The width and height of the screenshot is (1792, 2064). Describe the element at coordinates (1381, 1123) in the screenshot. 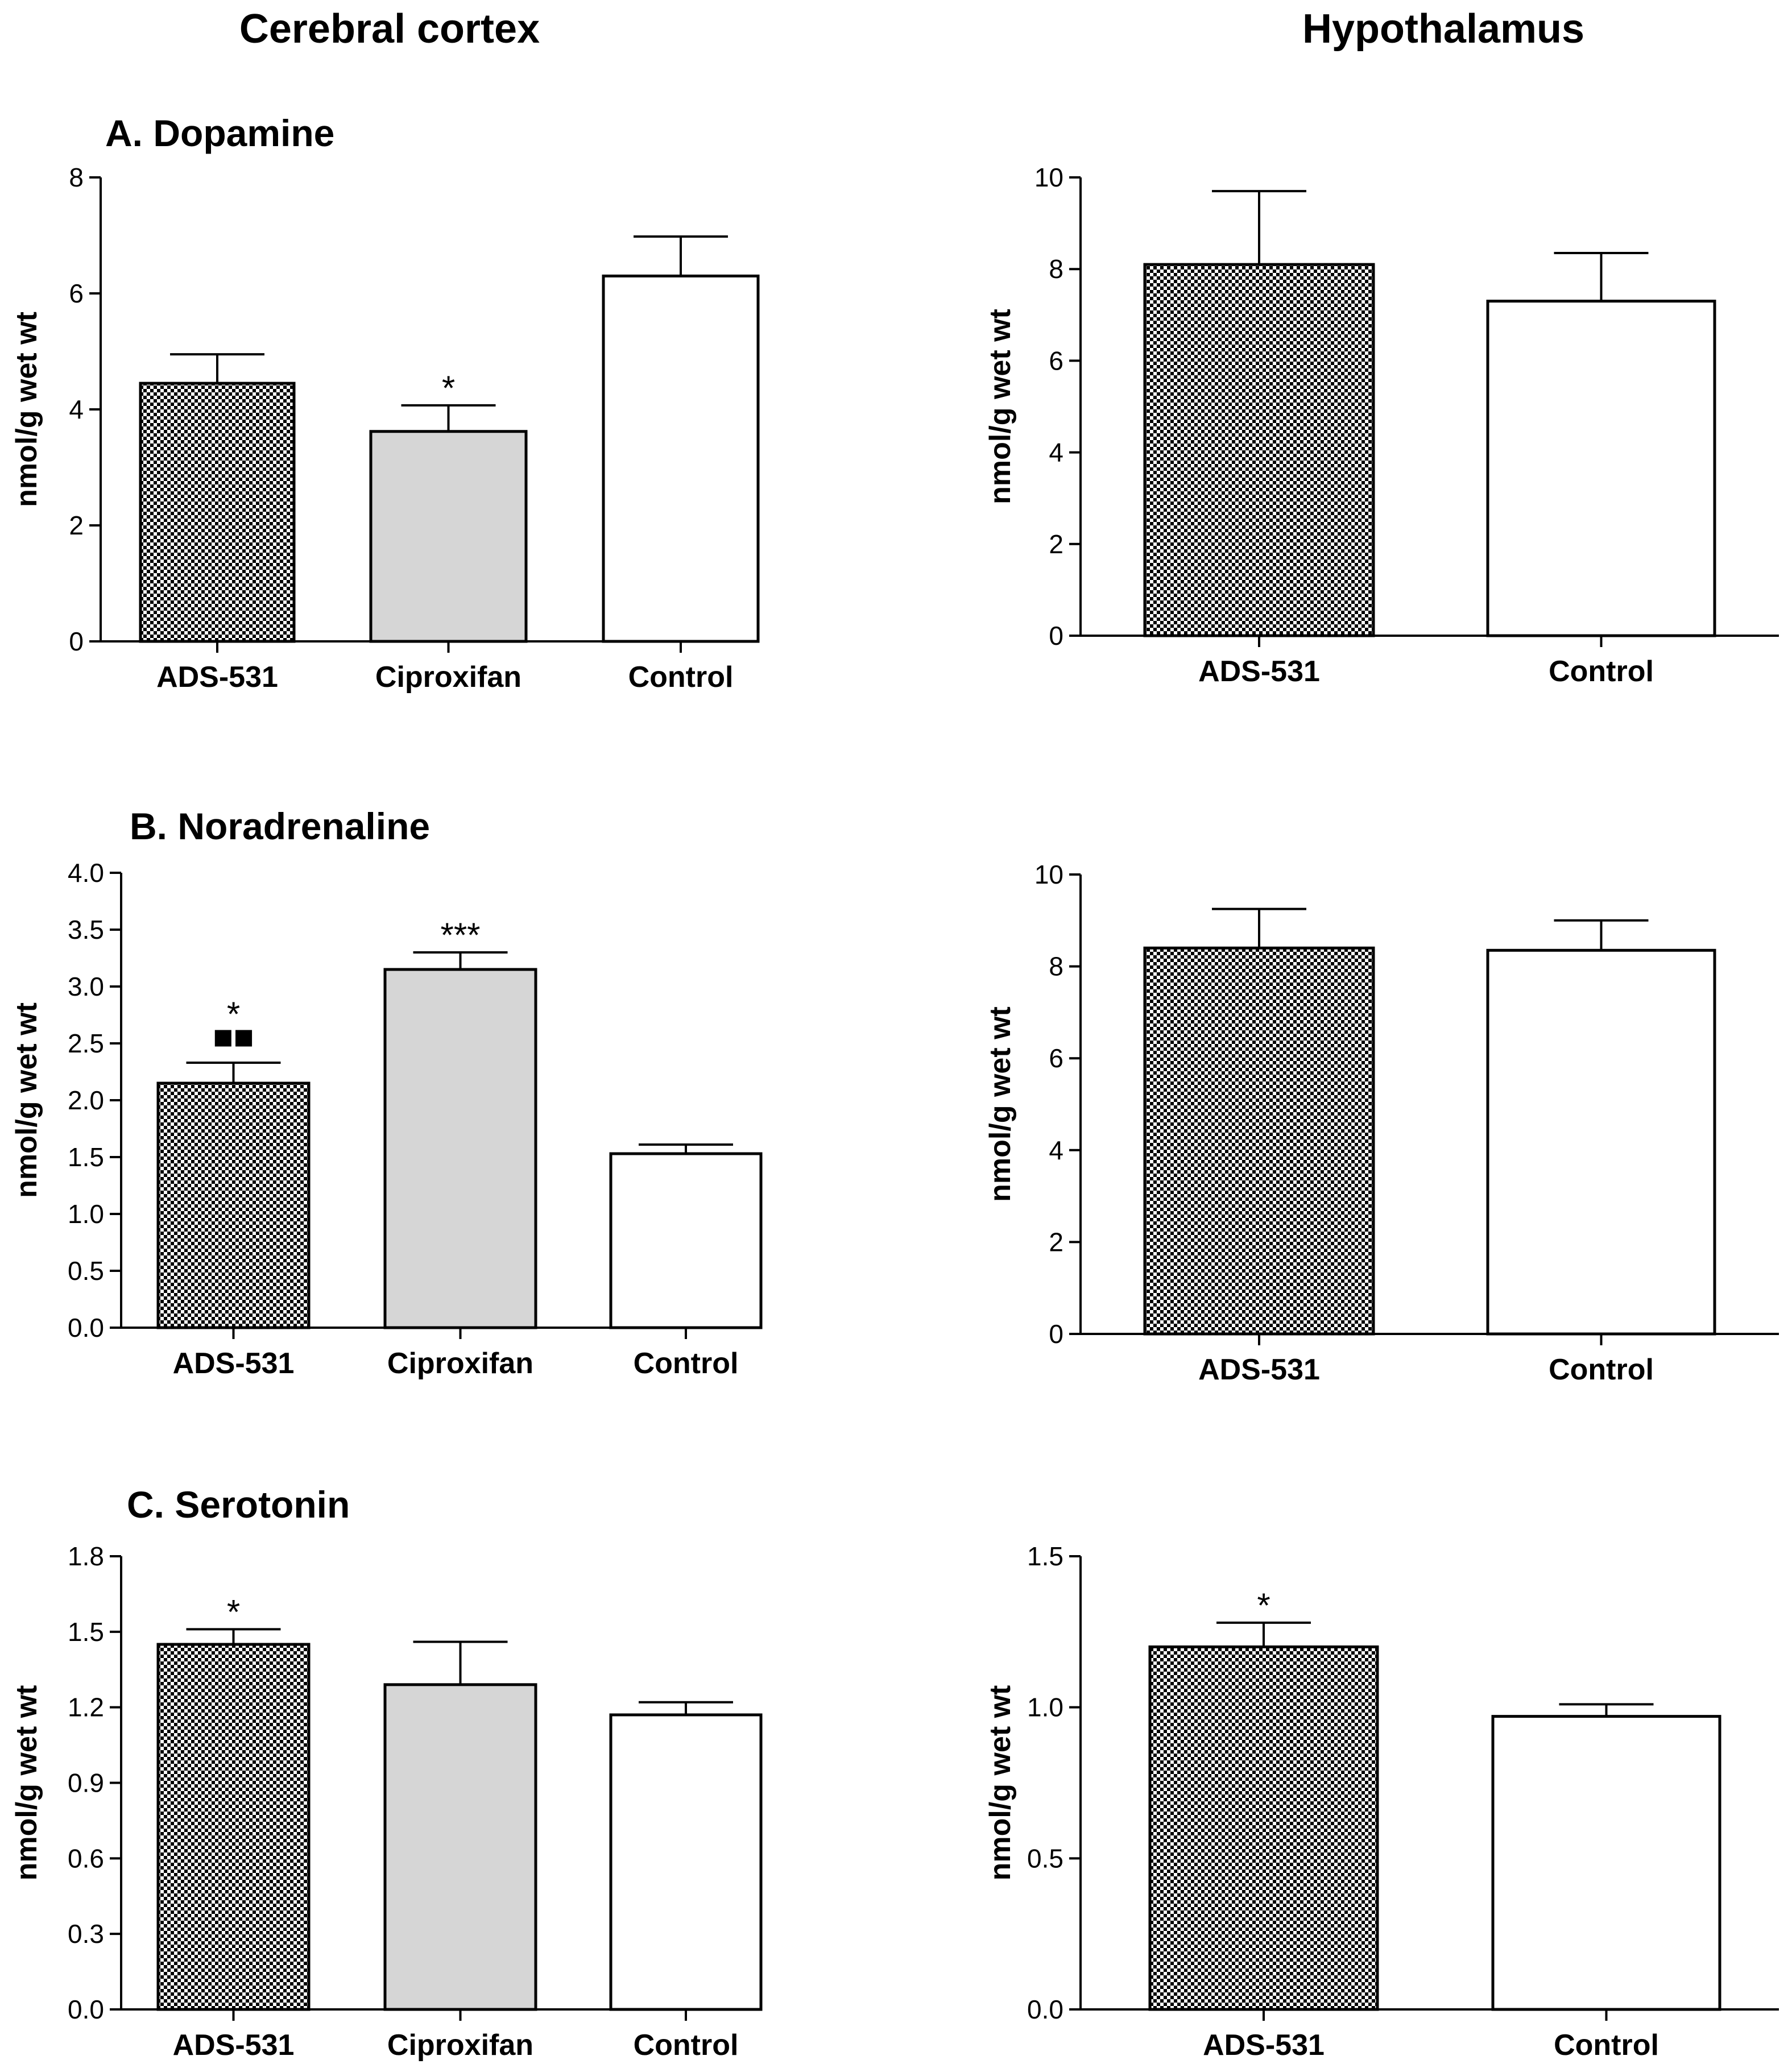

I see `chart-noradrenaline-hypothalamus: nmol/g wet wt 0 2 4 6 8 10 ADS-531 Control` at that location.